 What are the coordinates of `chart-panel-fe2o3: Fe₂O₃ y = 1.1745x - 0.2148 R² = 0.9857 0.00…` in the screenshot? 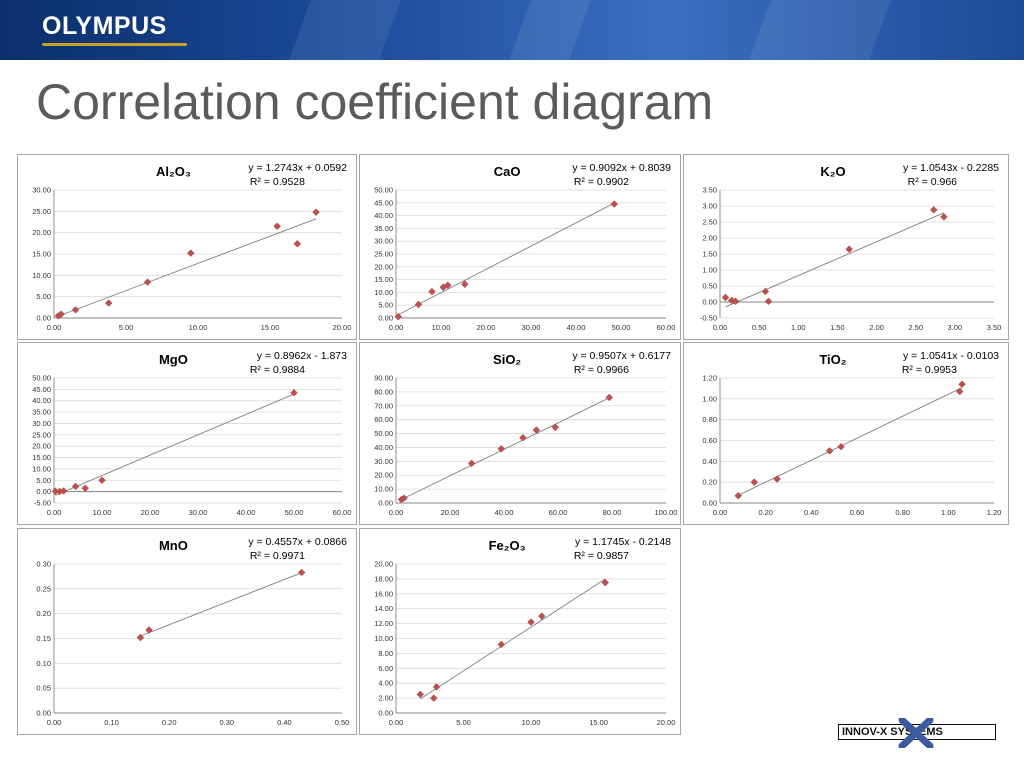 It's located at (520, 631).